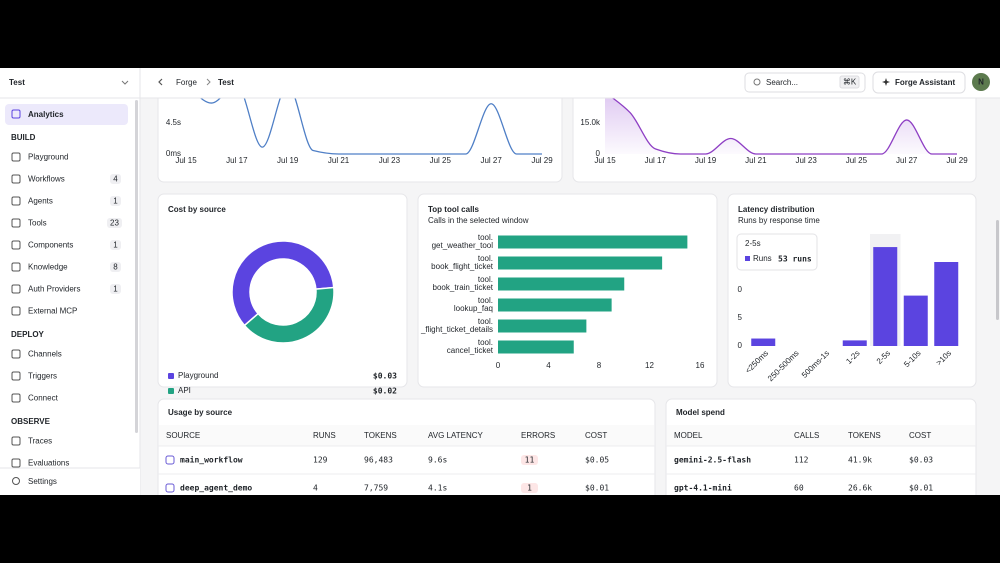 Image resolution: width=1000 pixels, height=563 pixels. Describe the element at coordinates (50, 245) in the screenshot. I see `nav-item: Components` at that location.